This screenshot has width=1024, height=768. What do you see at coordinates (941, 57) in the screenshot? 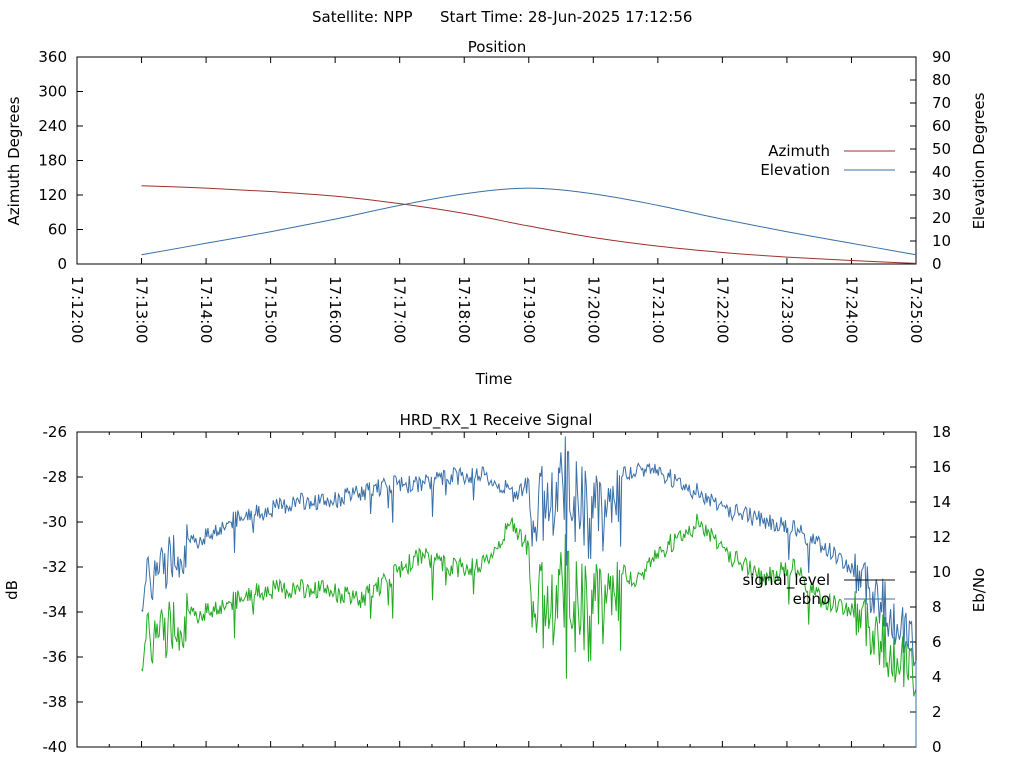
I see `elevation-tick-label: 90` at bounding box center [941, 57].